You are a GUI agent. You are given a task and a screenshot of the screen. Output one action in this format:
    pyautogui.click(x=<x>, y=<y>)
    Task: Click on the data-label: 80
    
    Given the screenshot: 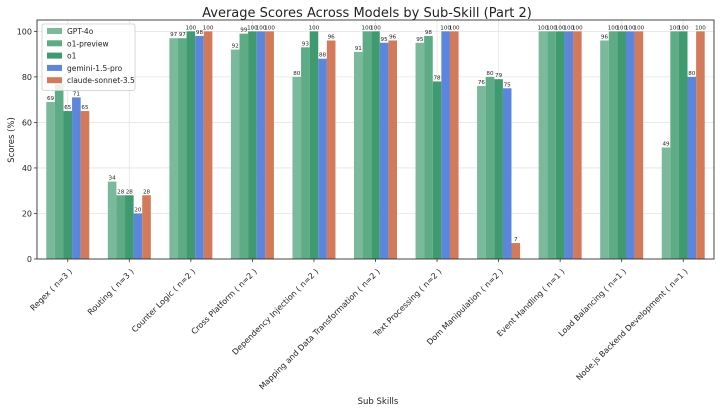 What is the action you would take?
    pyautogui.click(x=297, y=74)
    